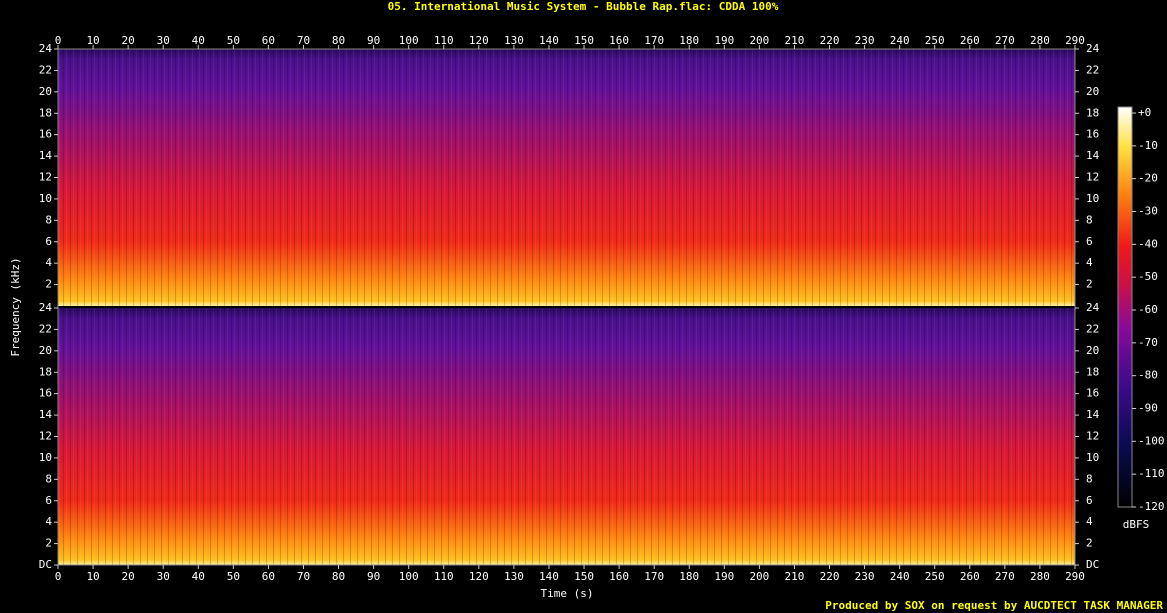 The image size is (1167, 613). I want to click on x-tick-label-bottom: 270, so click(1005, 576).